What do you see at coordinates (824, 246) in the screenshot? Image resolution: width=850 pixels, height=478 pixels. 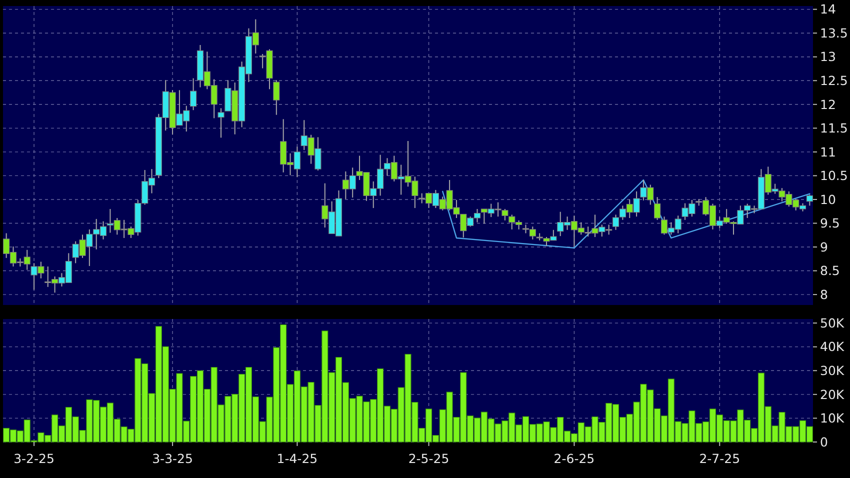 I see `y-tick-label: 9` at bounding box center [824, 246].